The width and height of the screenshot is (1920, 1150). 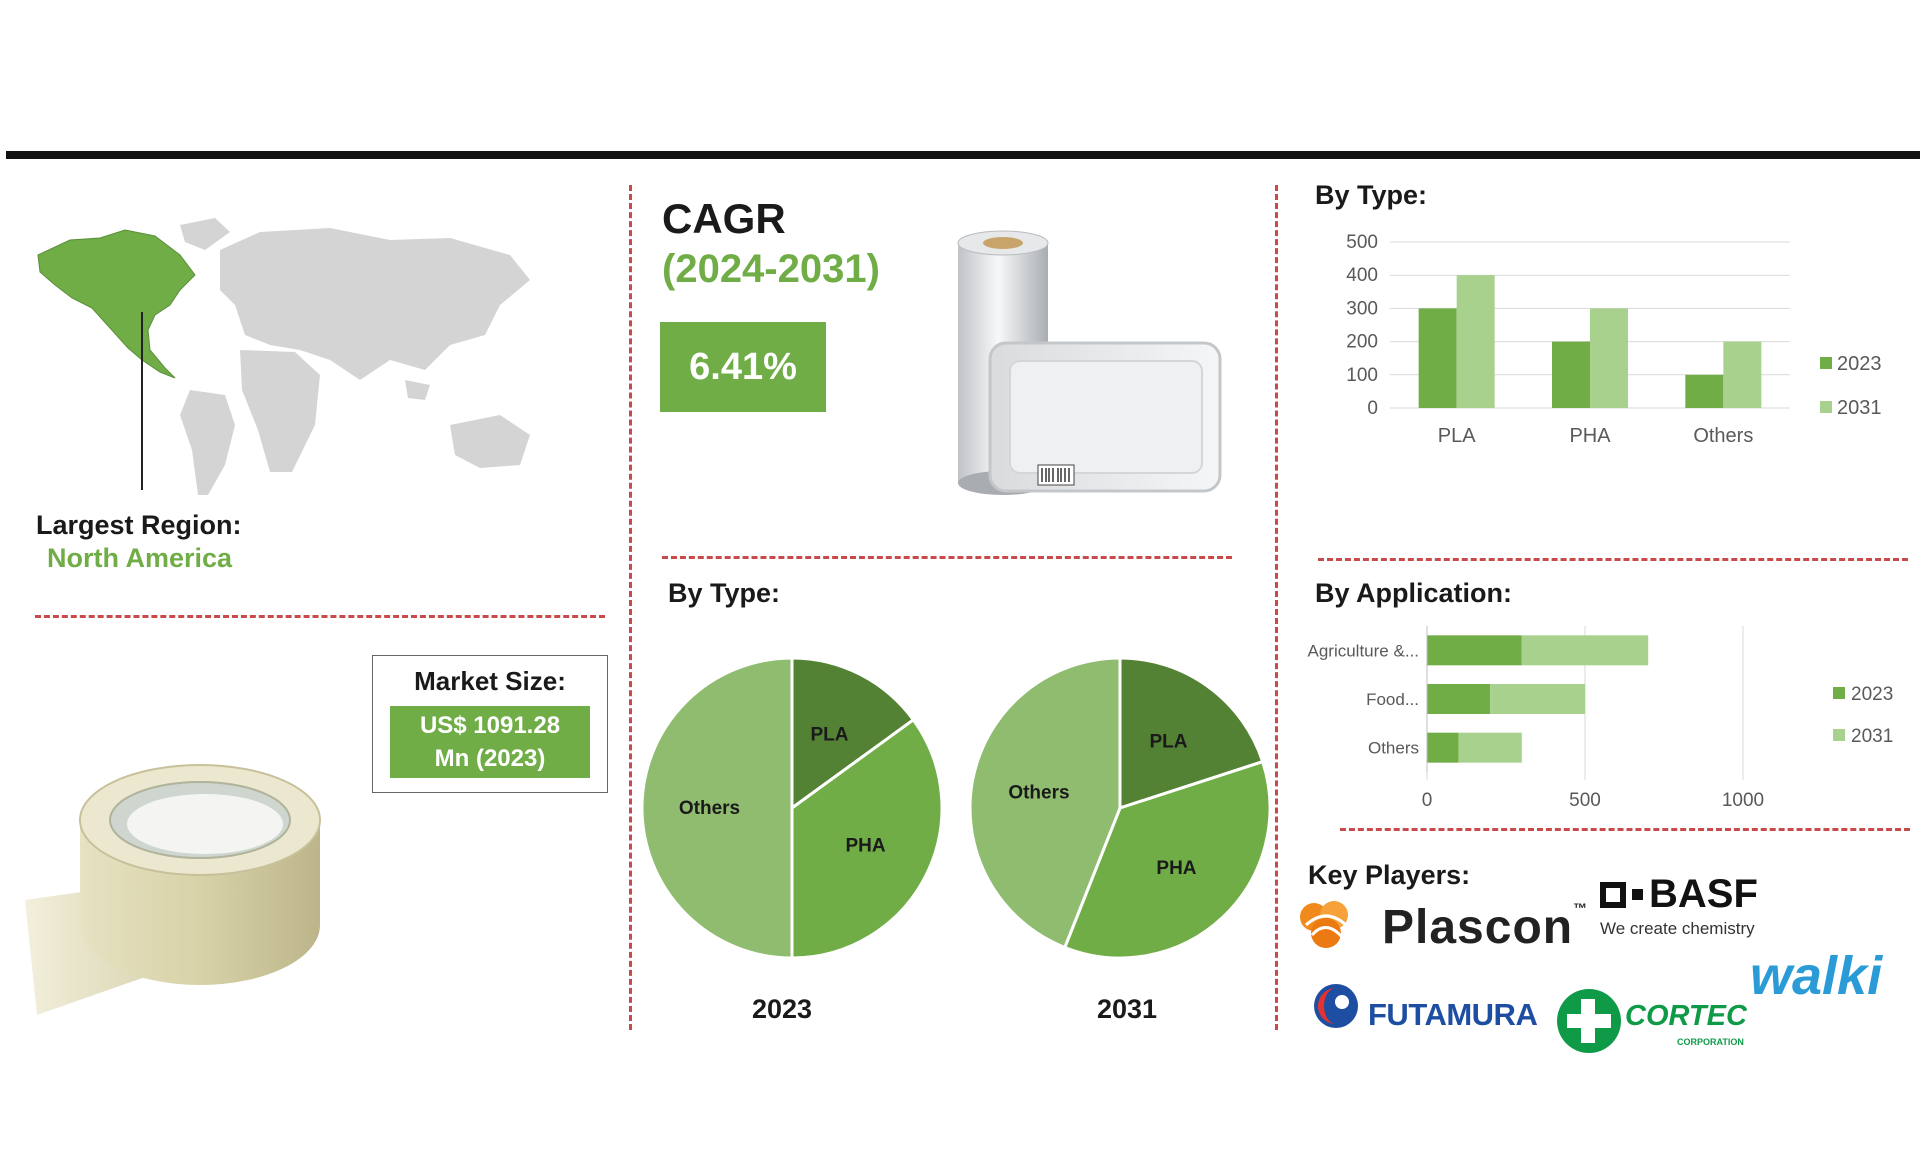 I want to click on app-legend-label: 2023, so click(x=1872, y=694).